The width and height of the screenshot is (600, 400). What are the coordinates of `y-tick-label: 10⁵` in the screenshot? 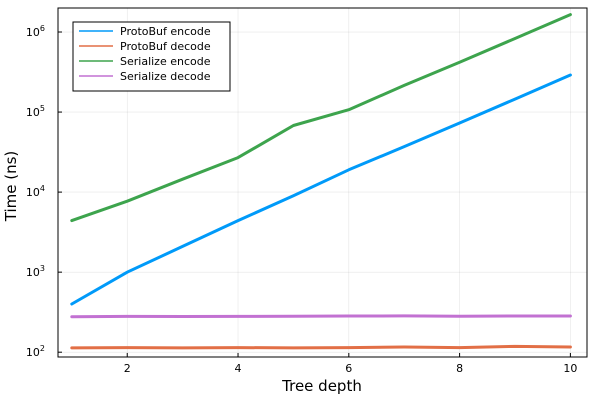 It's located at (35, 111).